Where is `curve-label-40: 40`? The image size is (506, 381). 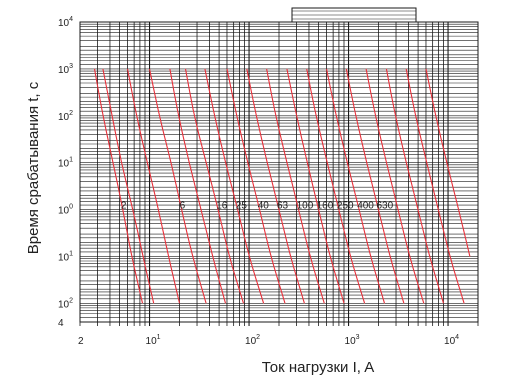
curve-label-40: 40 is located at coordinates (264, 206).